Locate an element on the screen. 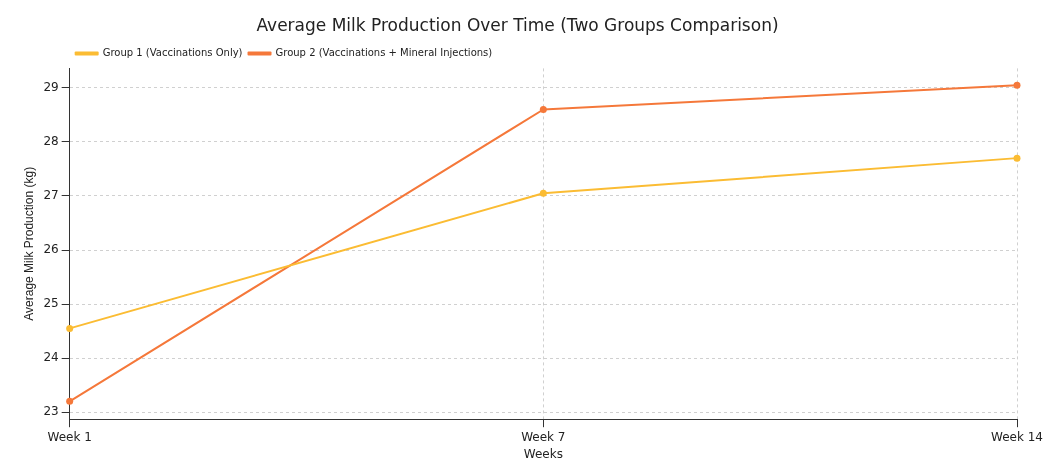  y-axis-title: Average Milk Production (kg) is located at coordinates (28, 243).